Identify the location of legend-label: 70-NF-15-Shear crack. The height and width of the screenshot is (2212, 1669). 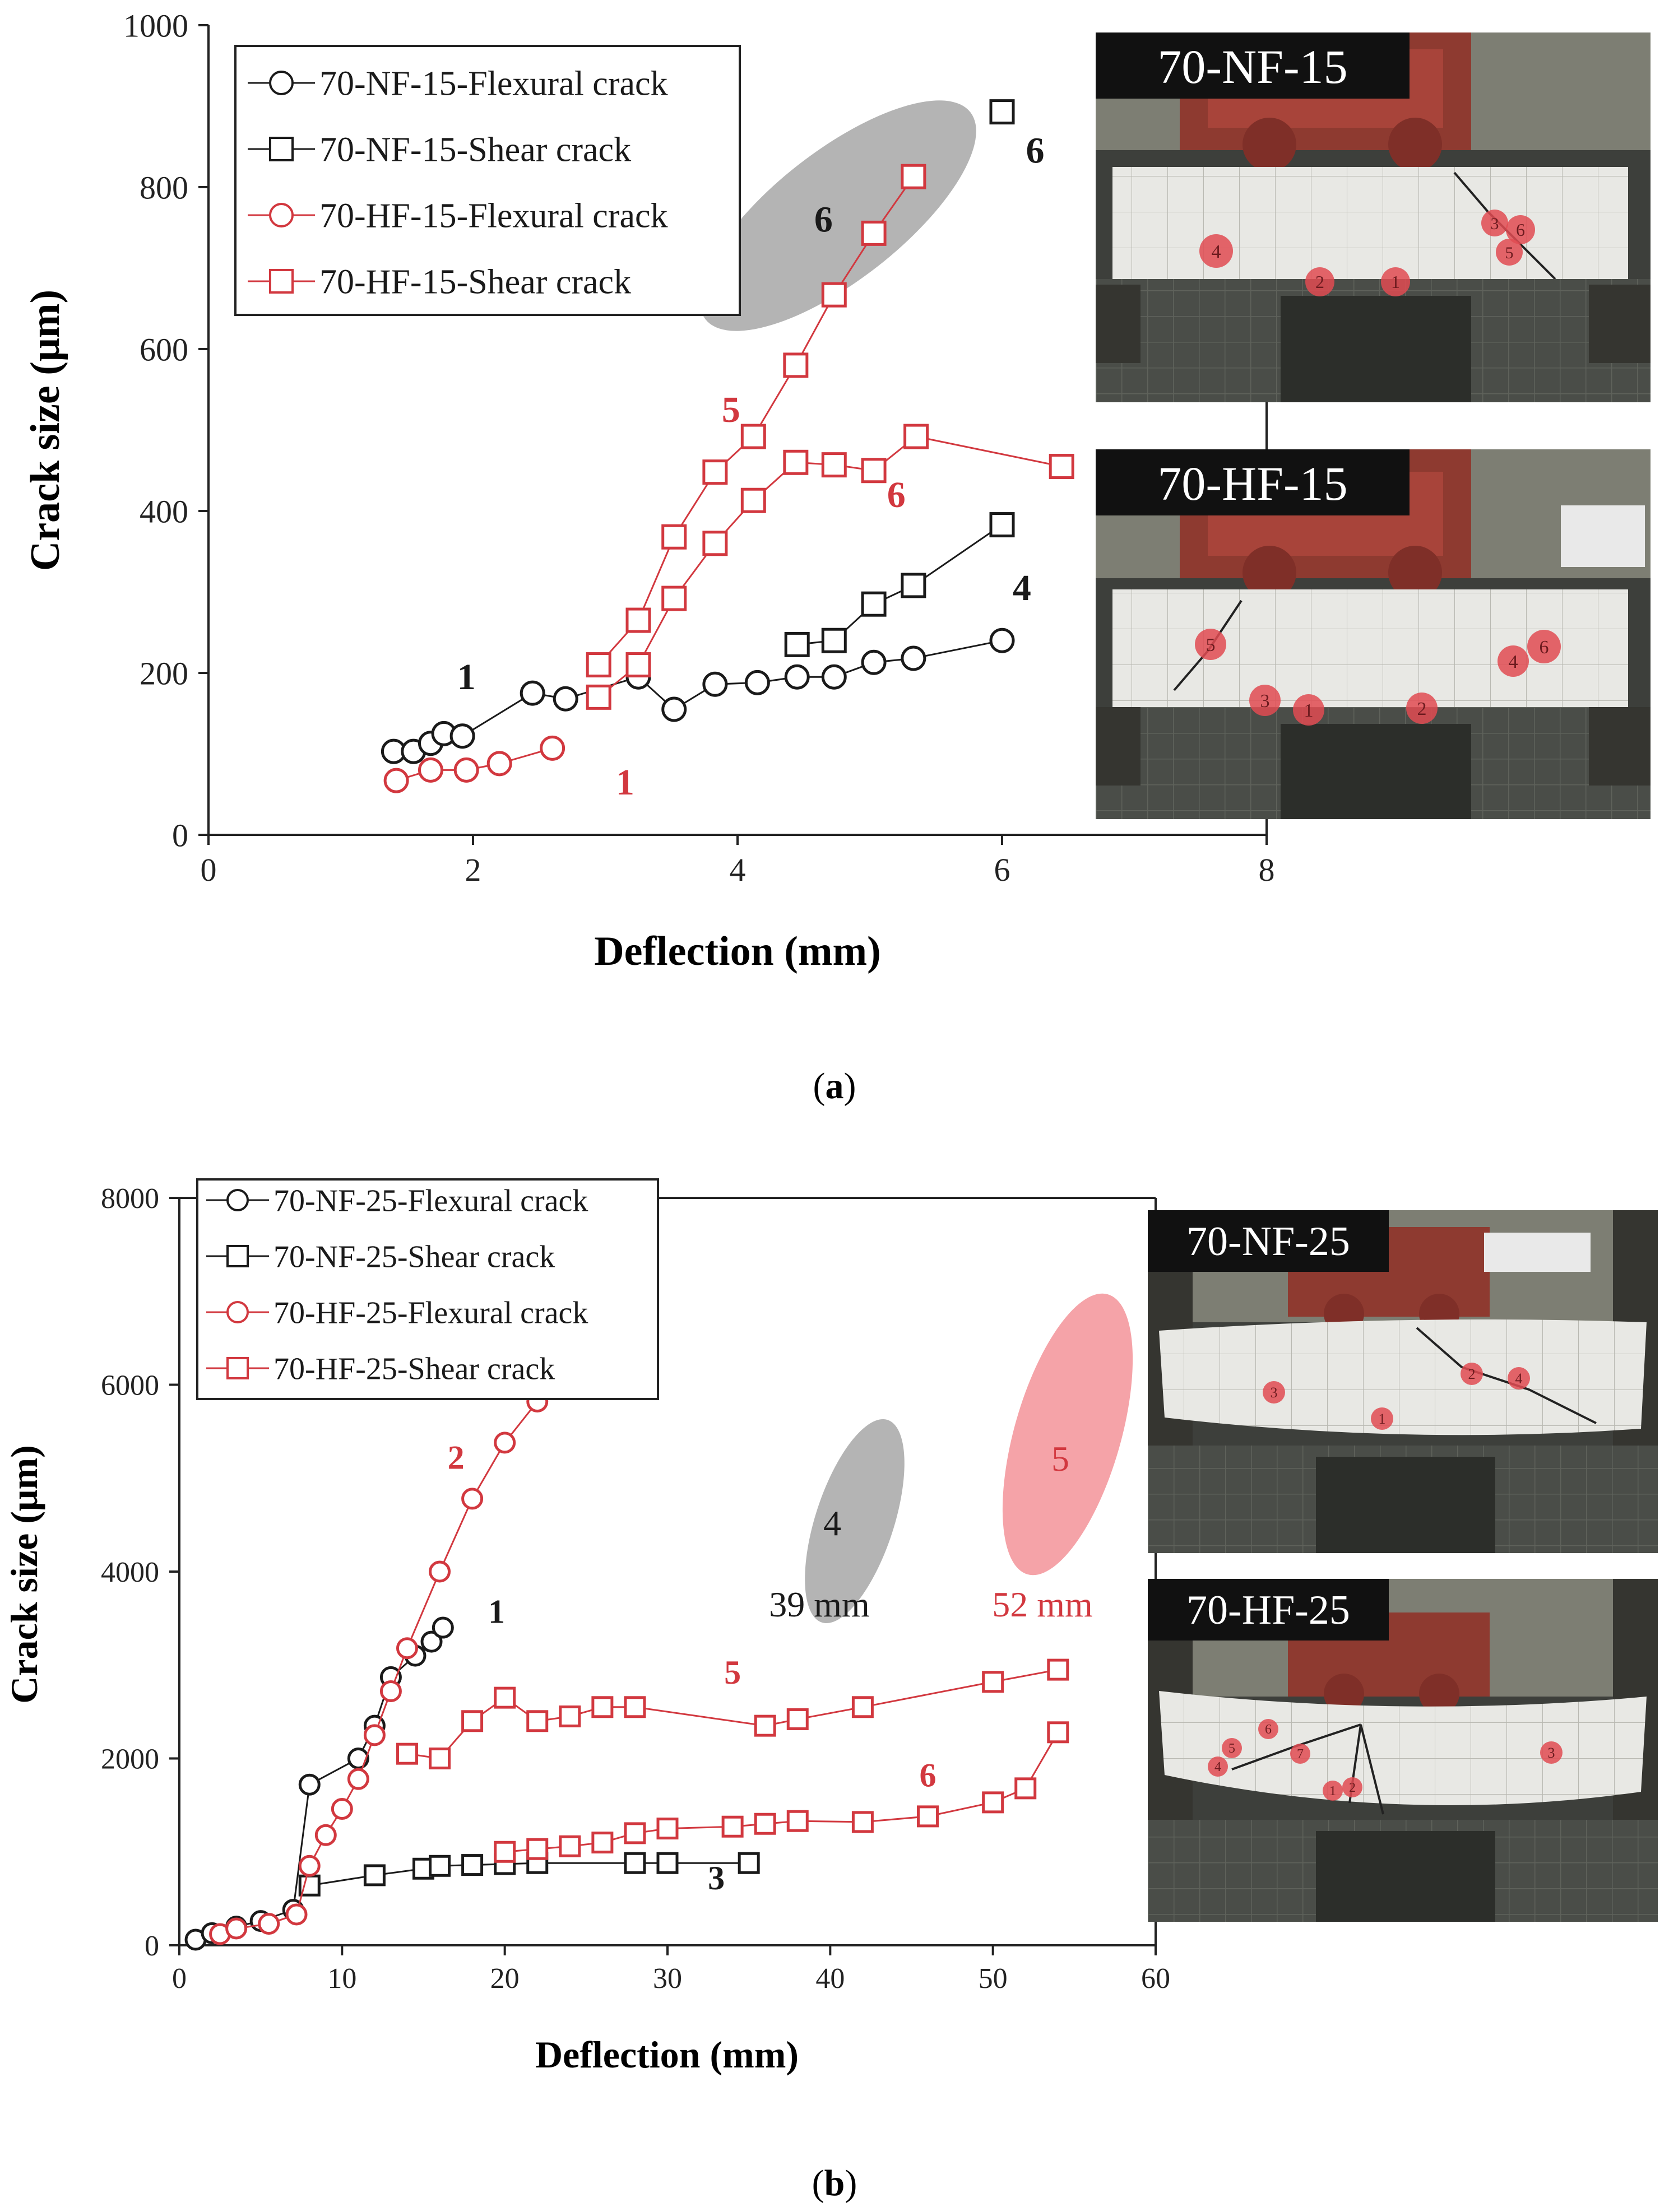
(475, 150).